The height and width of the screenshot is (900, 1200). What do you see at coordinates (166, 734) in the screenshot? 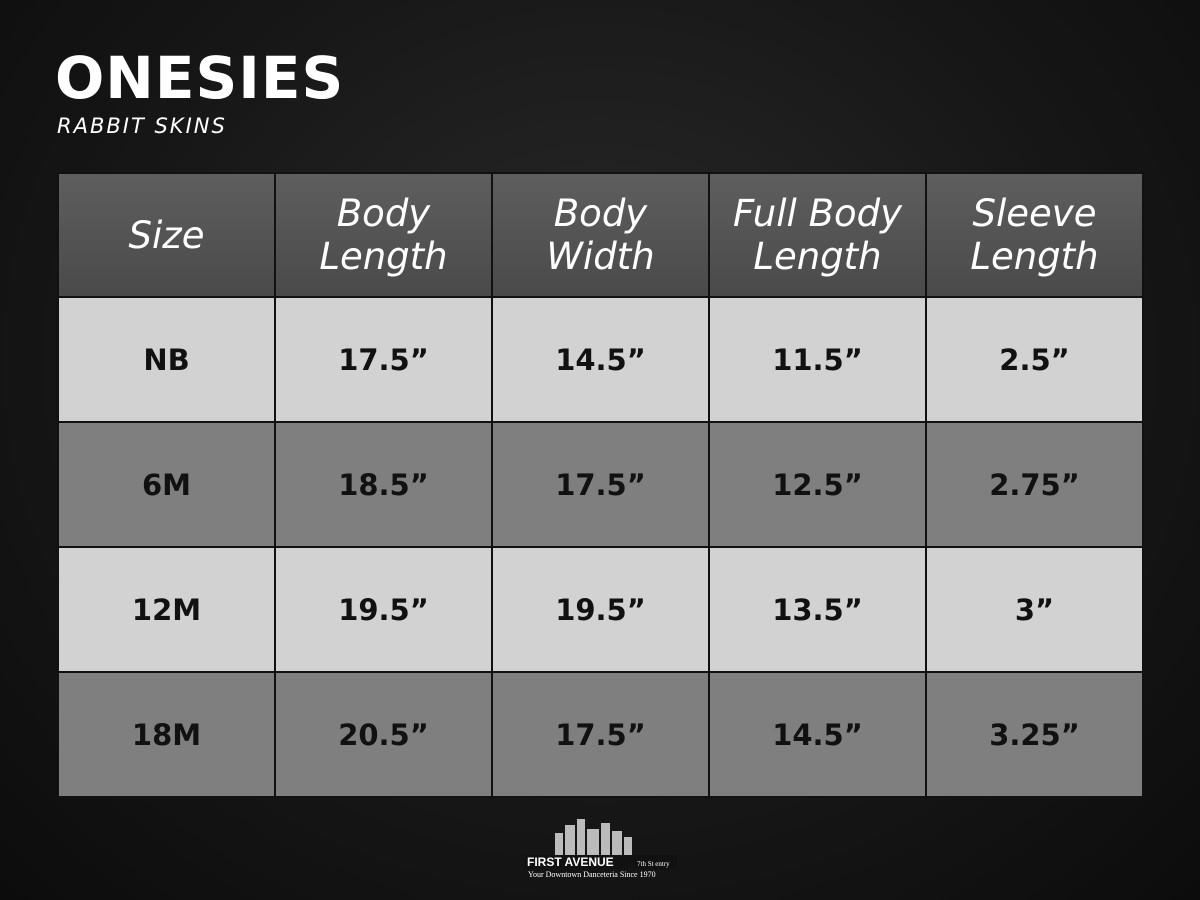
I see `size-cell: 18M` at bounding box center [166, 734].